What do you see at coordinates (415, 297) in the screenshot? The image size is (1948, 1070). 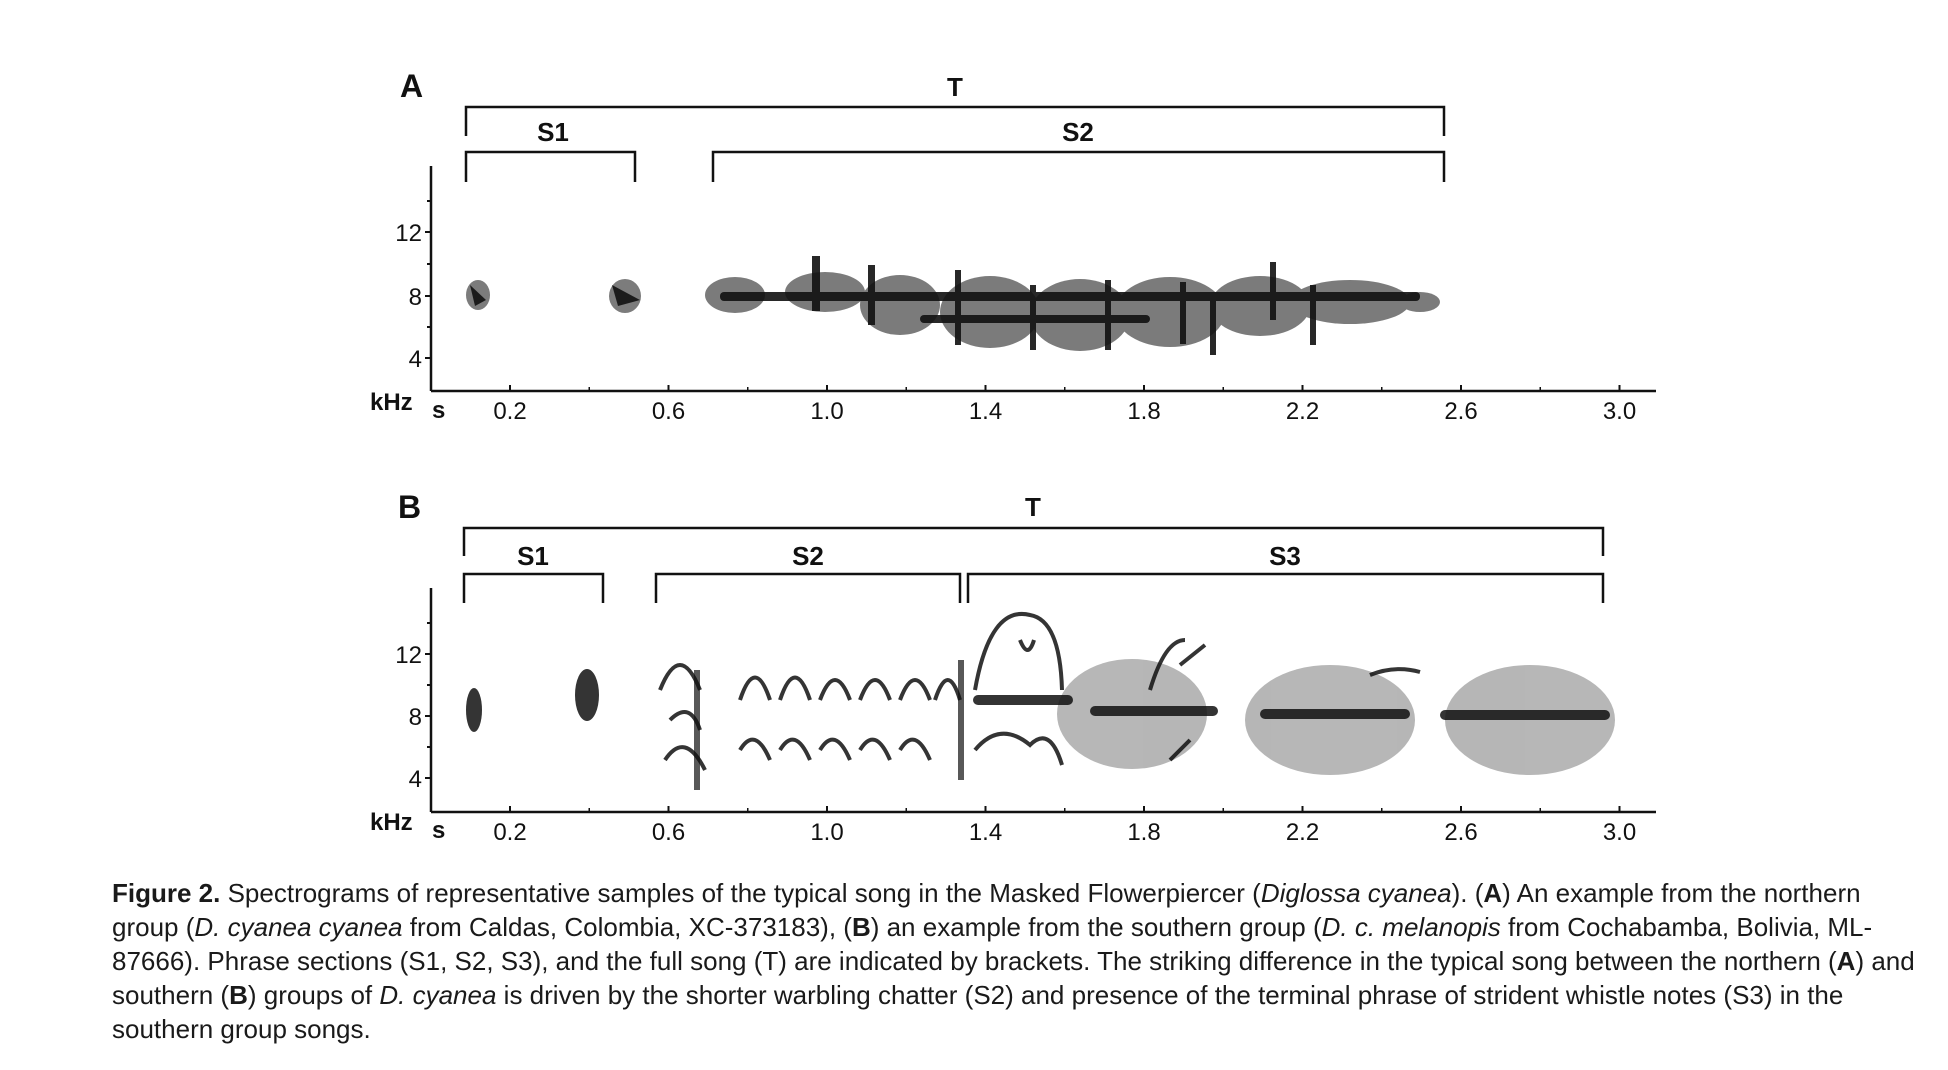 I see `panel-a-ytick-8: 8` at bounding box center [415, 297].